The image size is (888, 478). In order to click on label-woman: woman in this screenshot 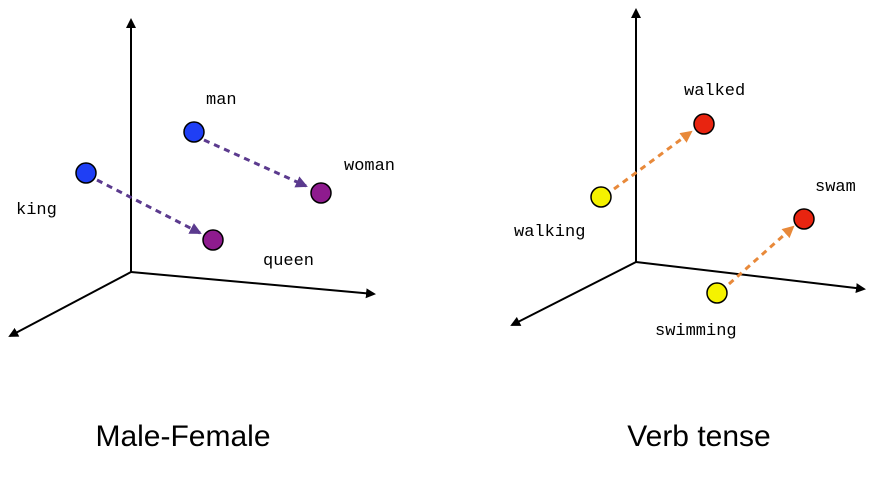, I will do `click(369, 166)`.